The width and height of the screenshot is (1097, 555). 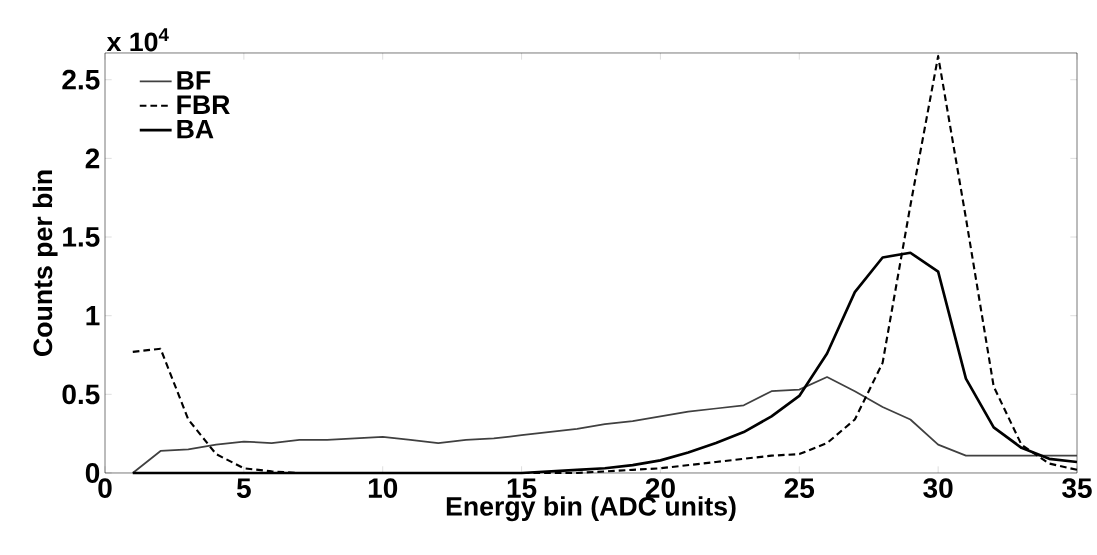 What do you see at coordinates (799, 488) in the screenshot?
I see `x-tick-label: 25` at bounding box center [799, 488].